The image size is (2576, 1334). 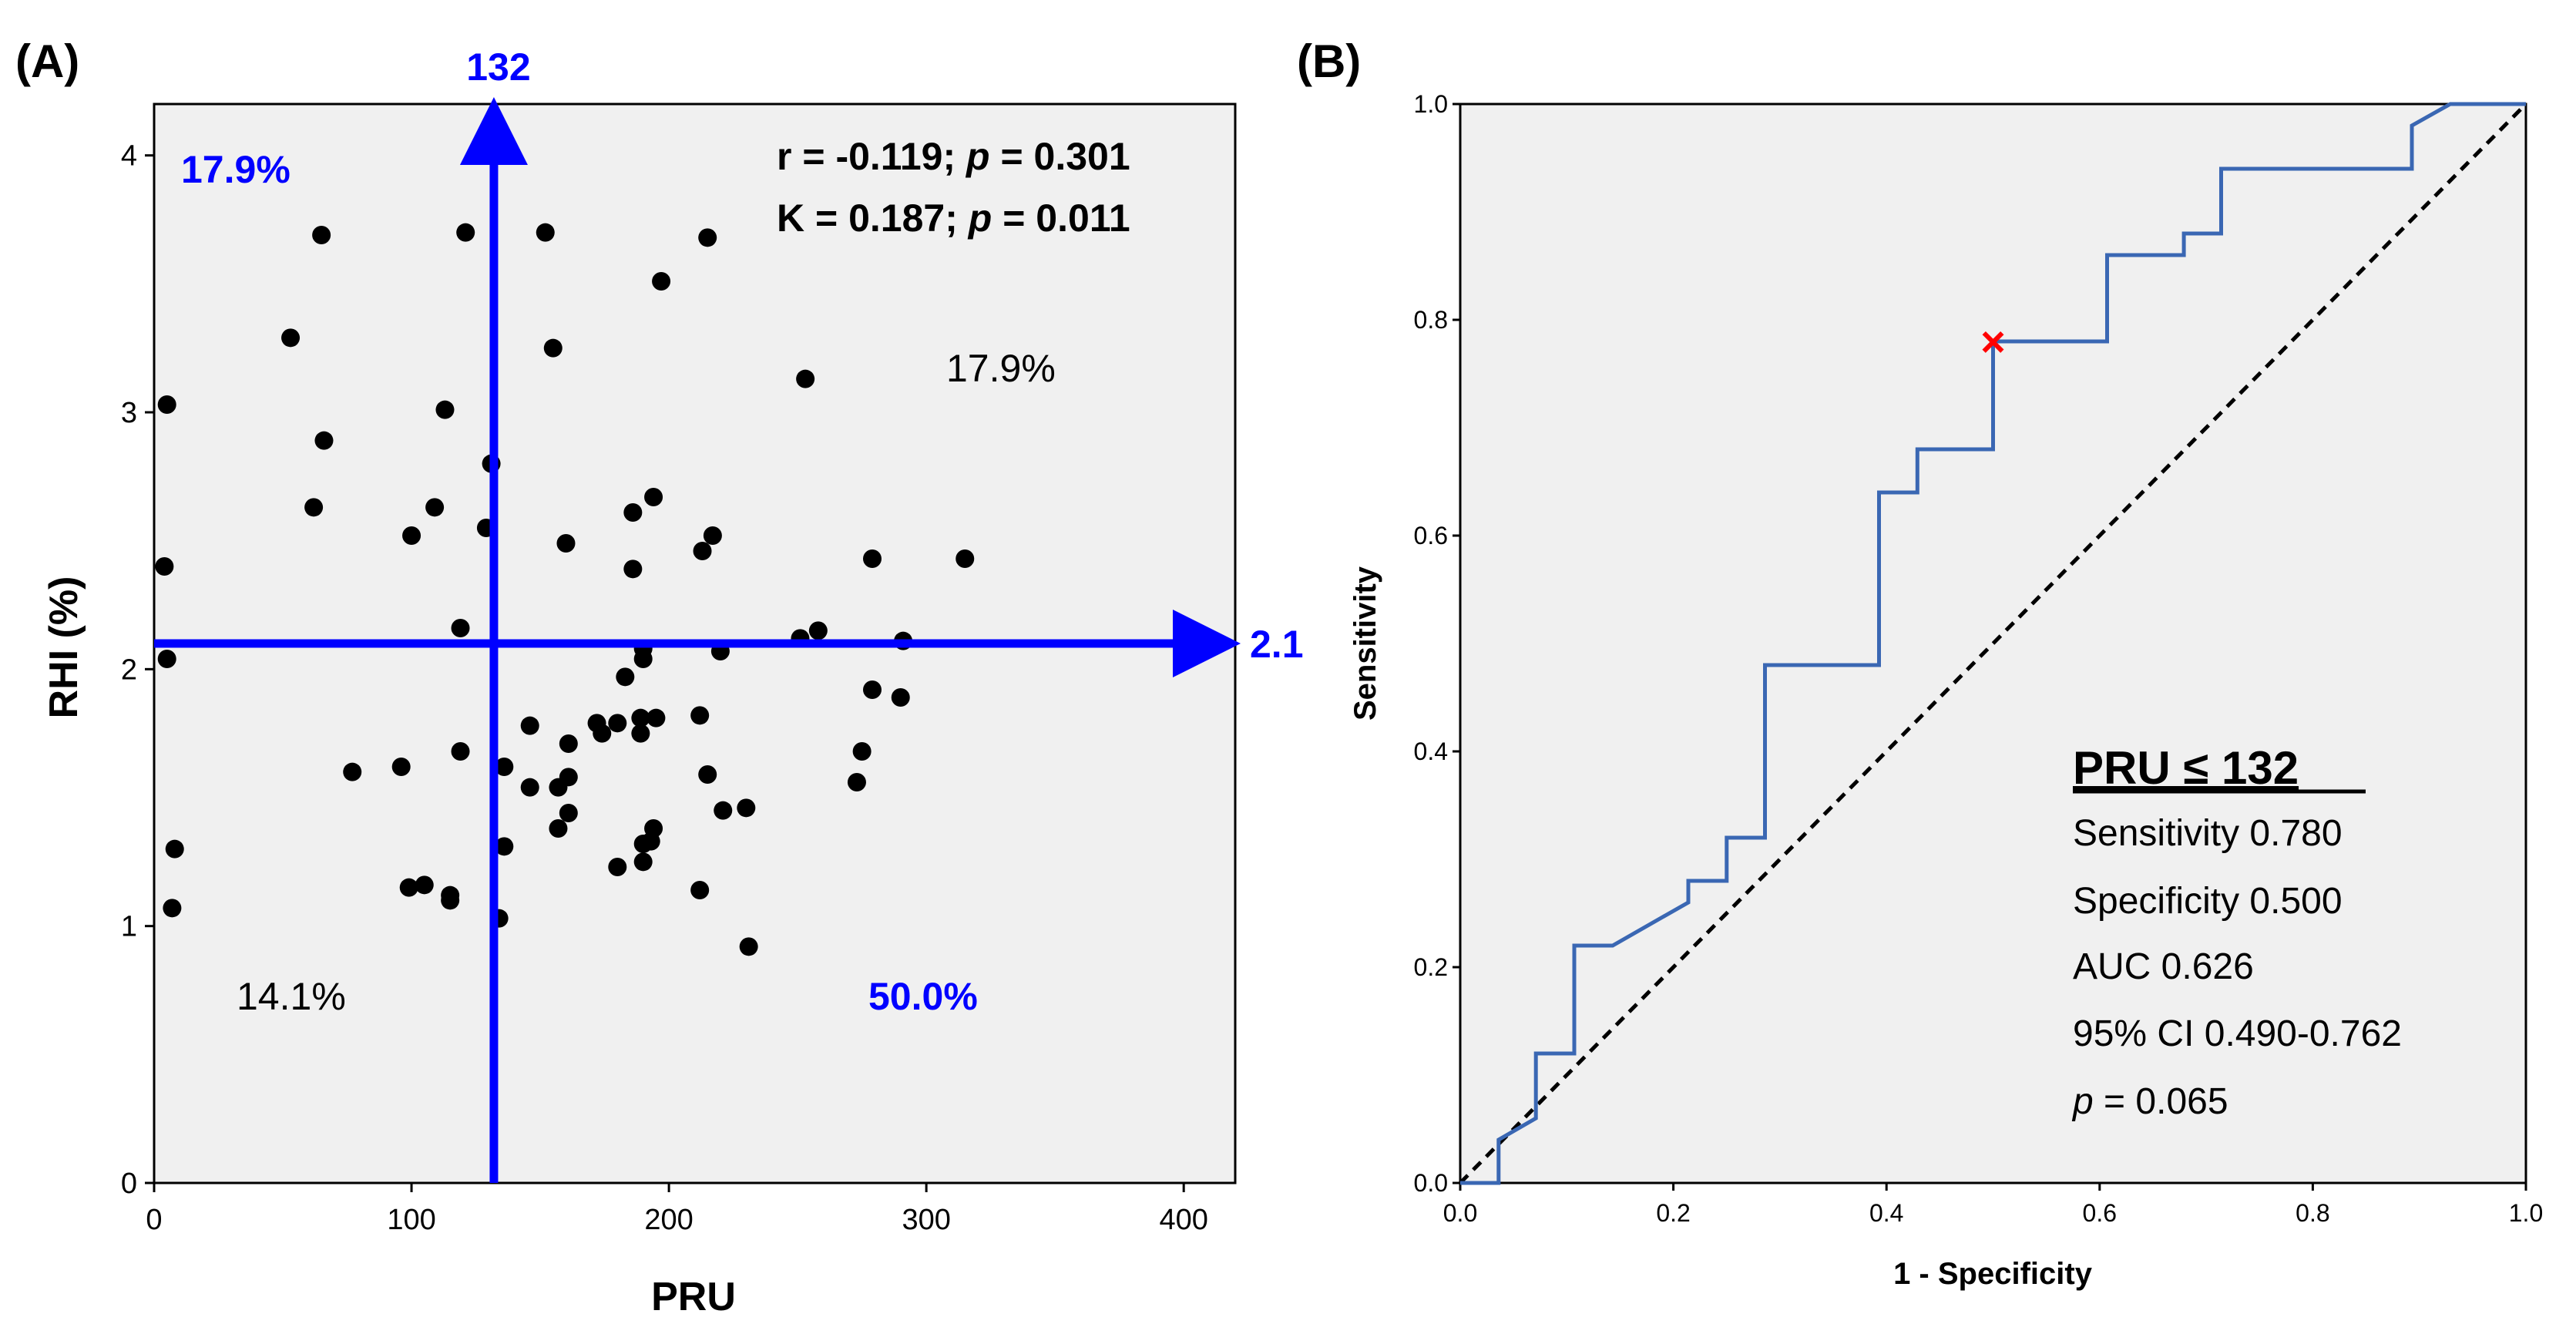 I want to click on annotation-title: PRU ≤ 132, so click(x=2186, y=768).